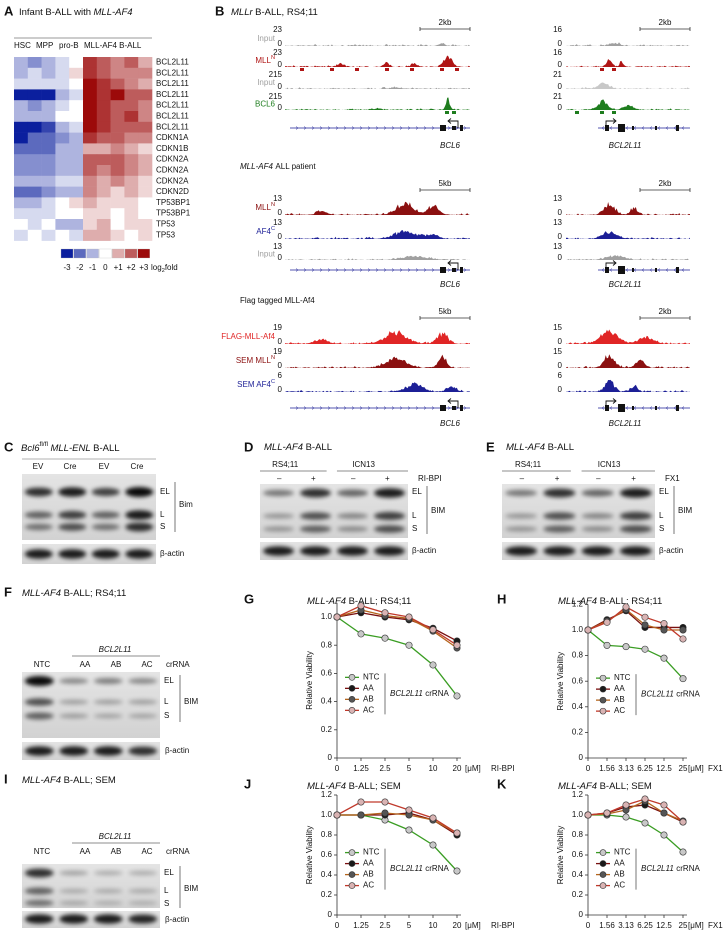 This screenshot has height=933, width=725. Describe the element at coordinates (172, 126) in the screenshot. I see `row-label: BCL2L11` at that location.